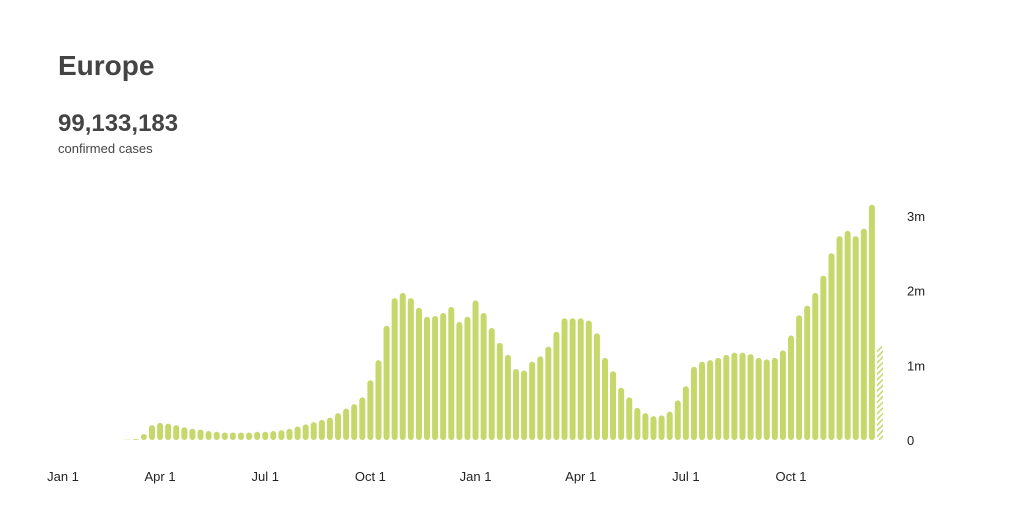 Image resolution: width=1024 pixels, height=526 pixels. Describe the element at coordinates (910, 440) in the screenshot. I see `y-tick-label: 0` at that location.